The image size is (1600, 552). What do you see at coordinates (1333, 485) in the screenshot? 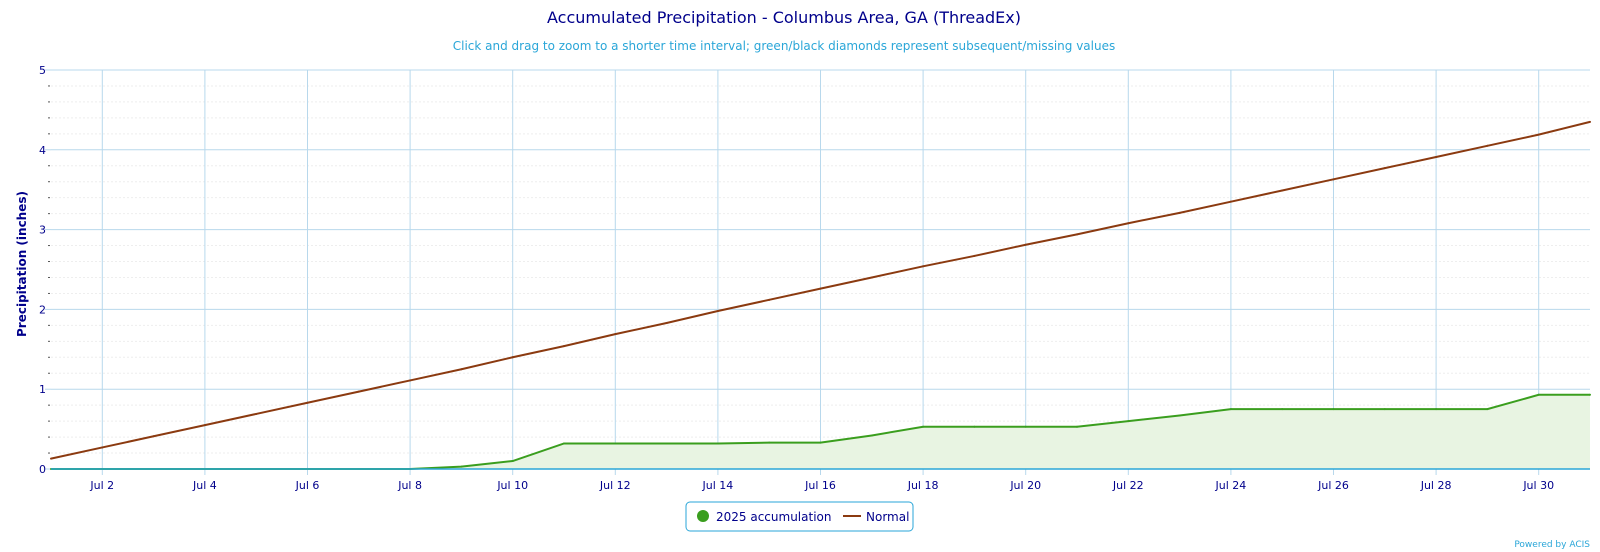
I see `x-tick-label: Jul 26` at bounding box center [1333, 485].